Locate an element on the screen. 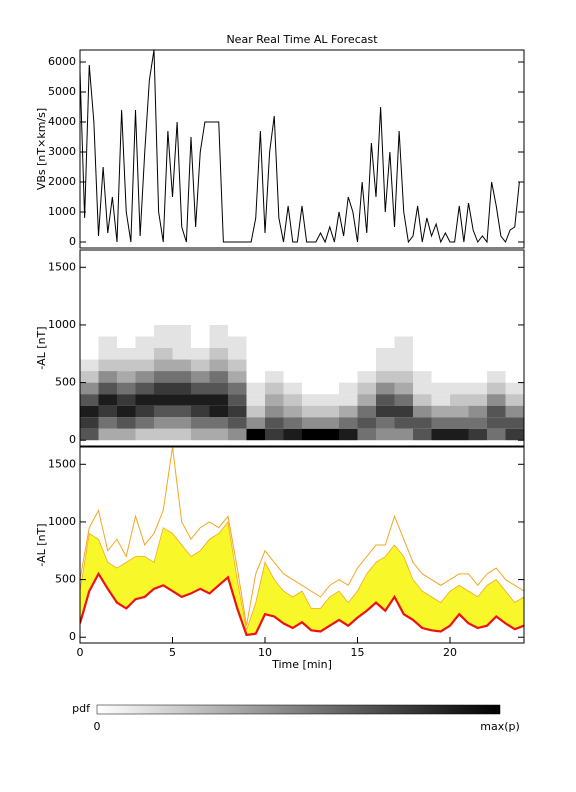  y-tick-label: 2000 is located at coordinates (62, 181).